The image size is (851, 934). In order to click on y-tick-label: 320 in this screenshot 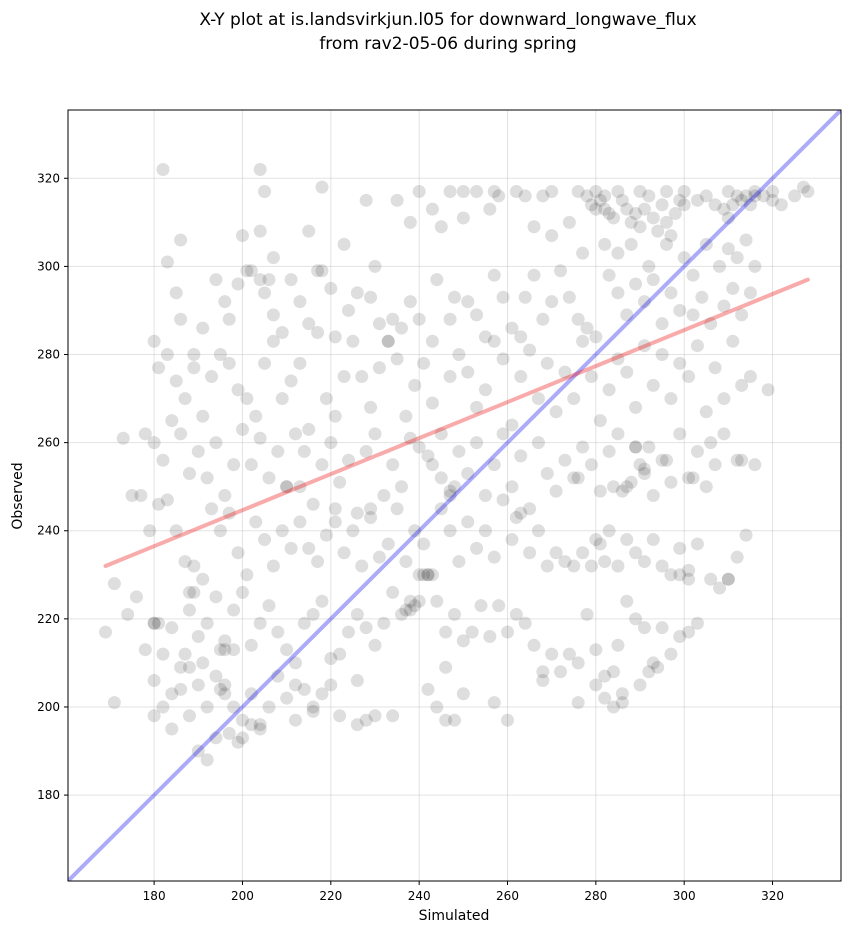, I will do `click(48, 178)`.